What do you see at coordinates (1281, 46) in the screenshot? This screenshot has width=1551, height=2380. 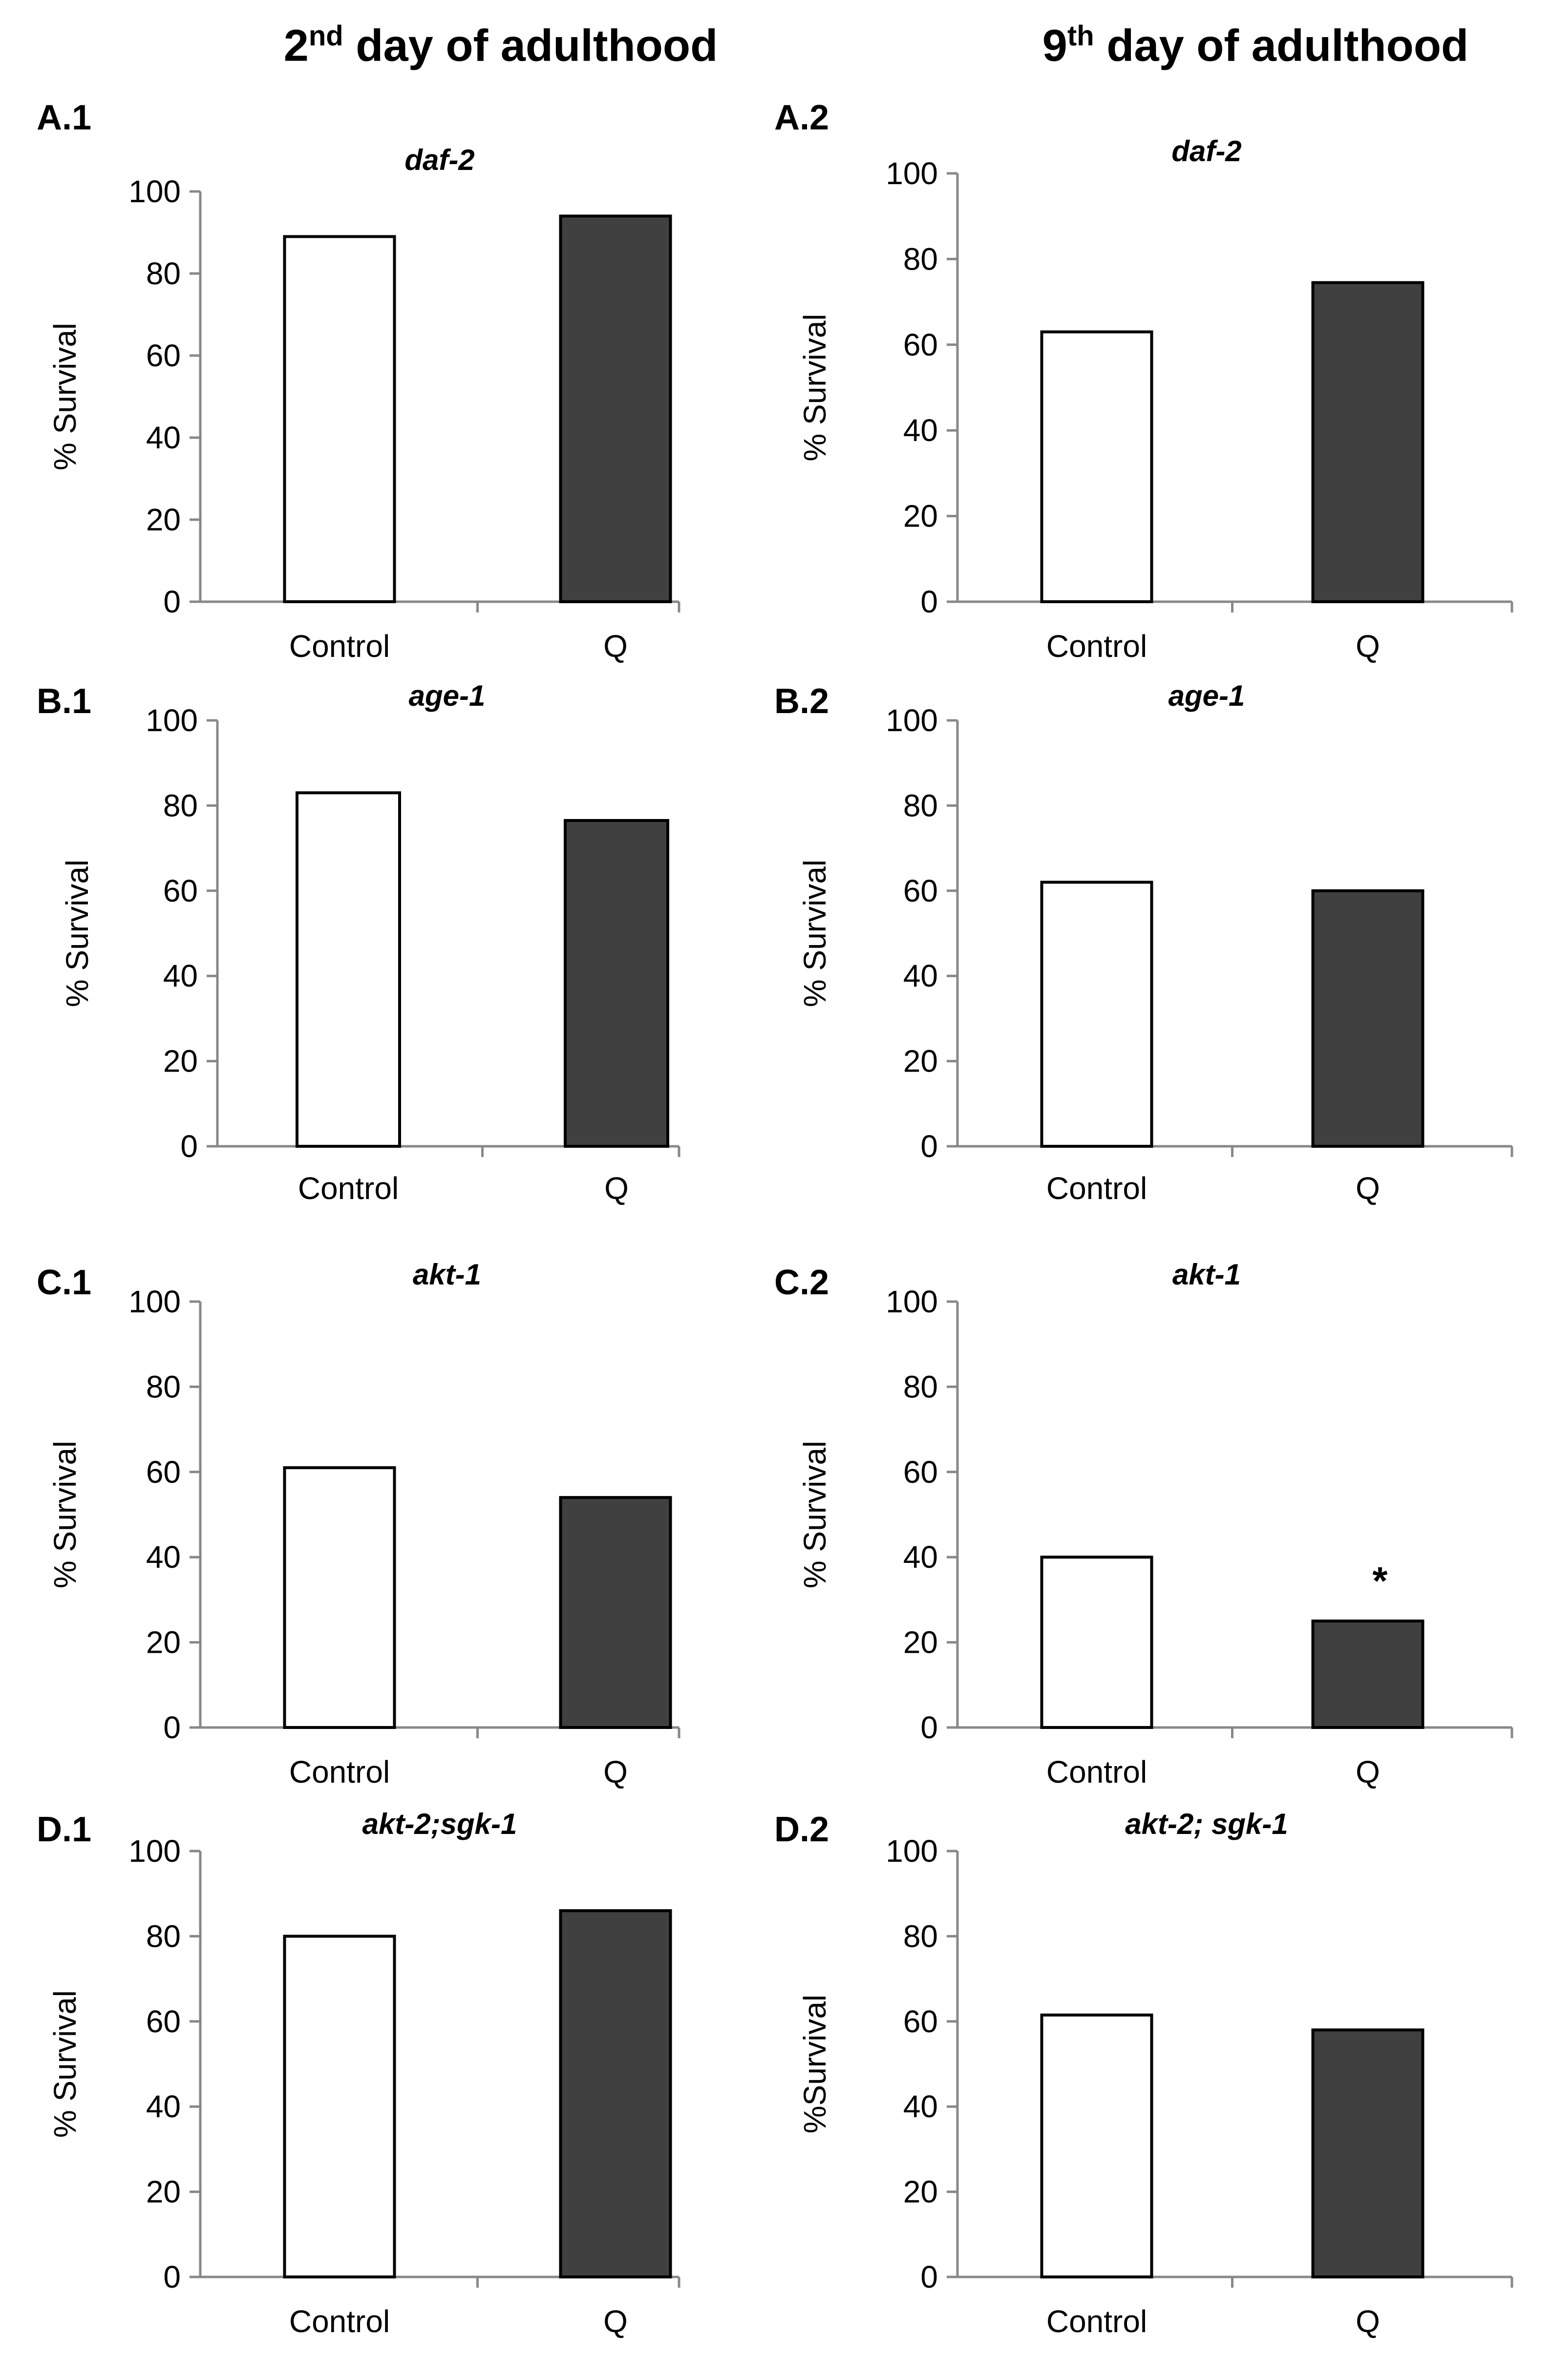 I see `column-title-right-rest: day of adulthood` at bounding box center [1281, 46].